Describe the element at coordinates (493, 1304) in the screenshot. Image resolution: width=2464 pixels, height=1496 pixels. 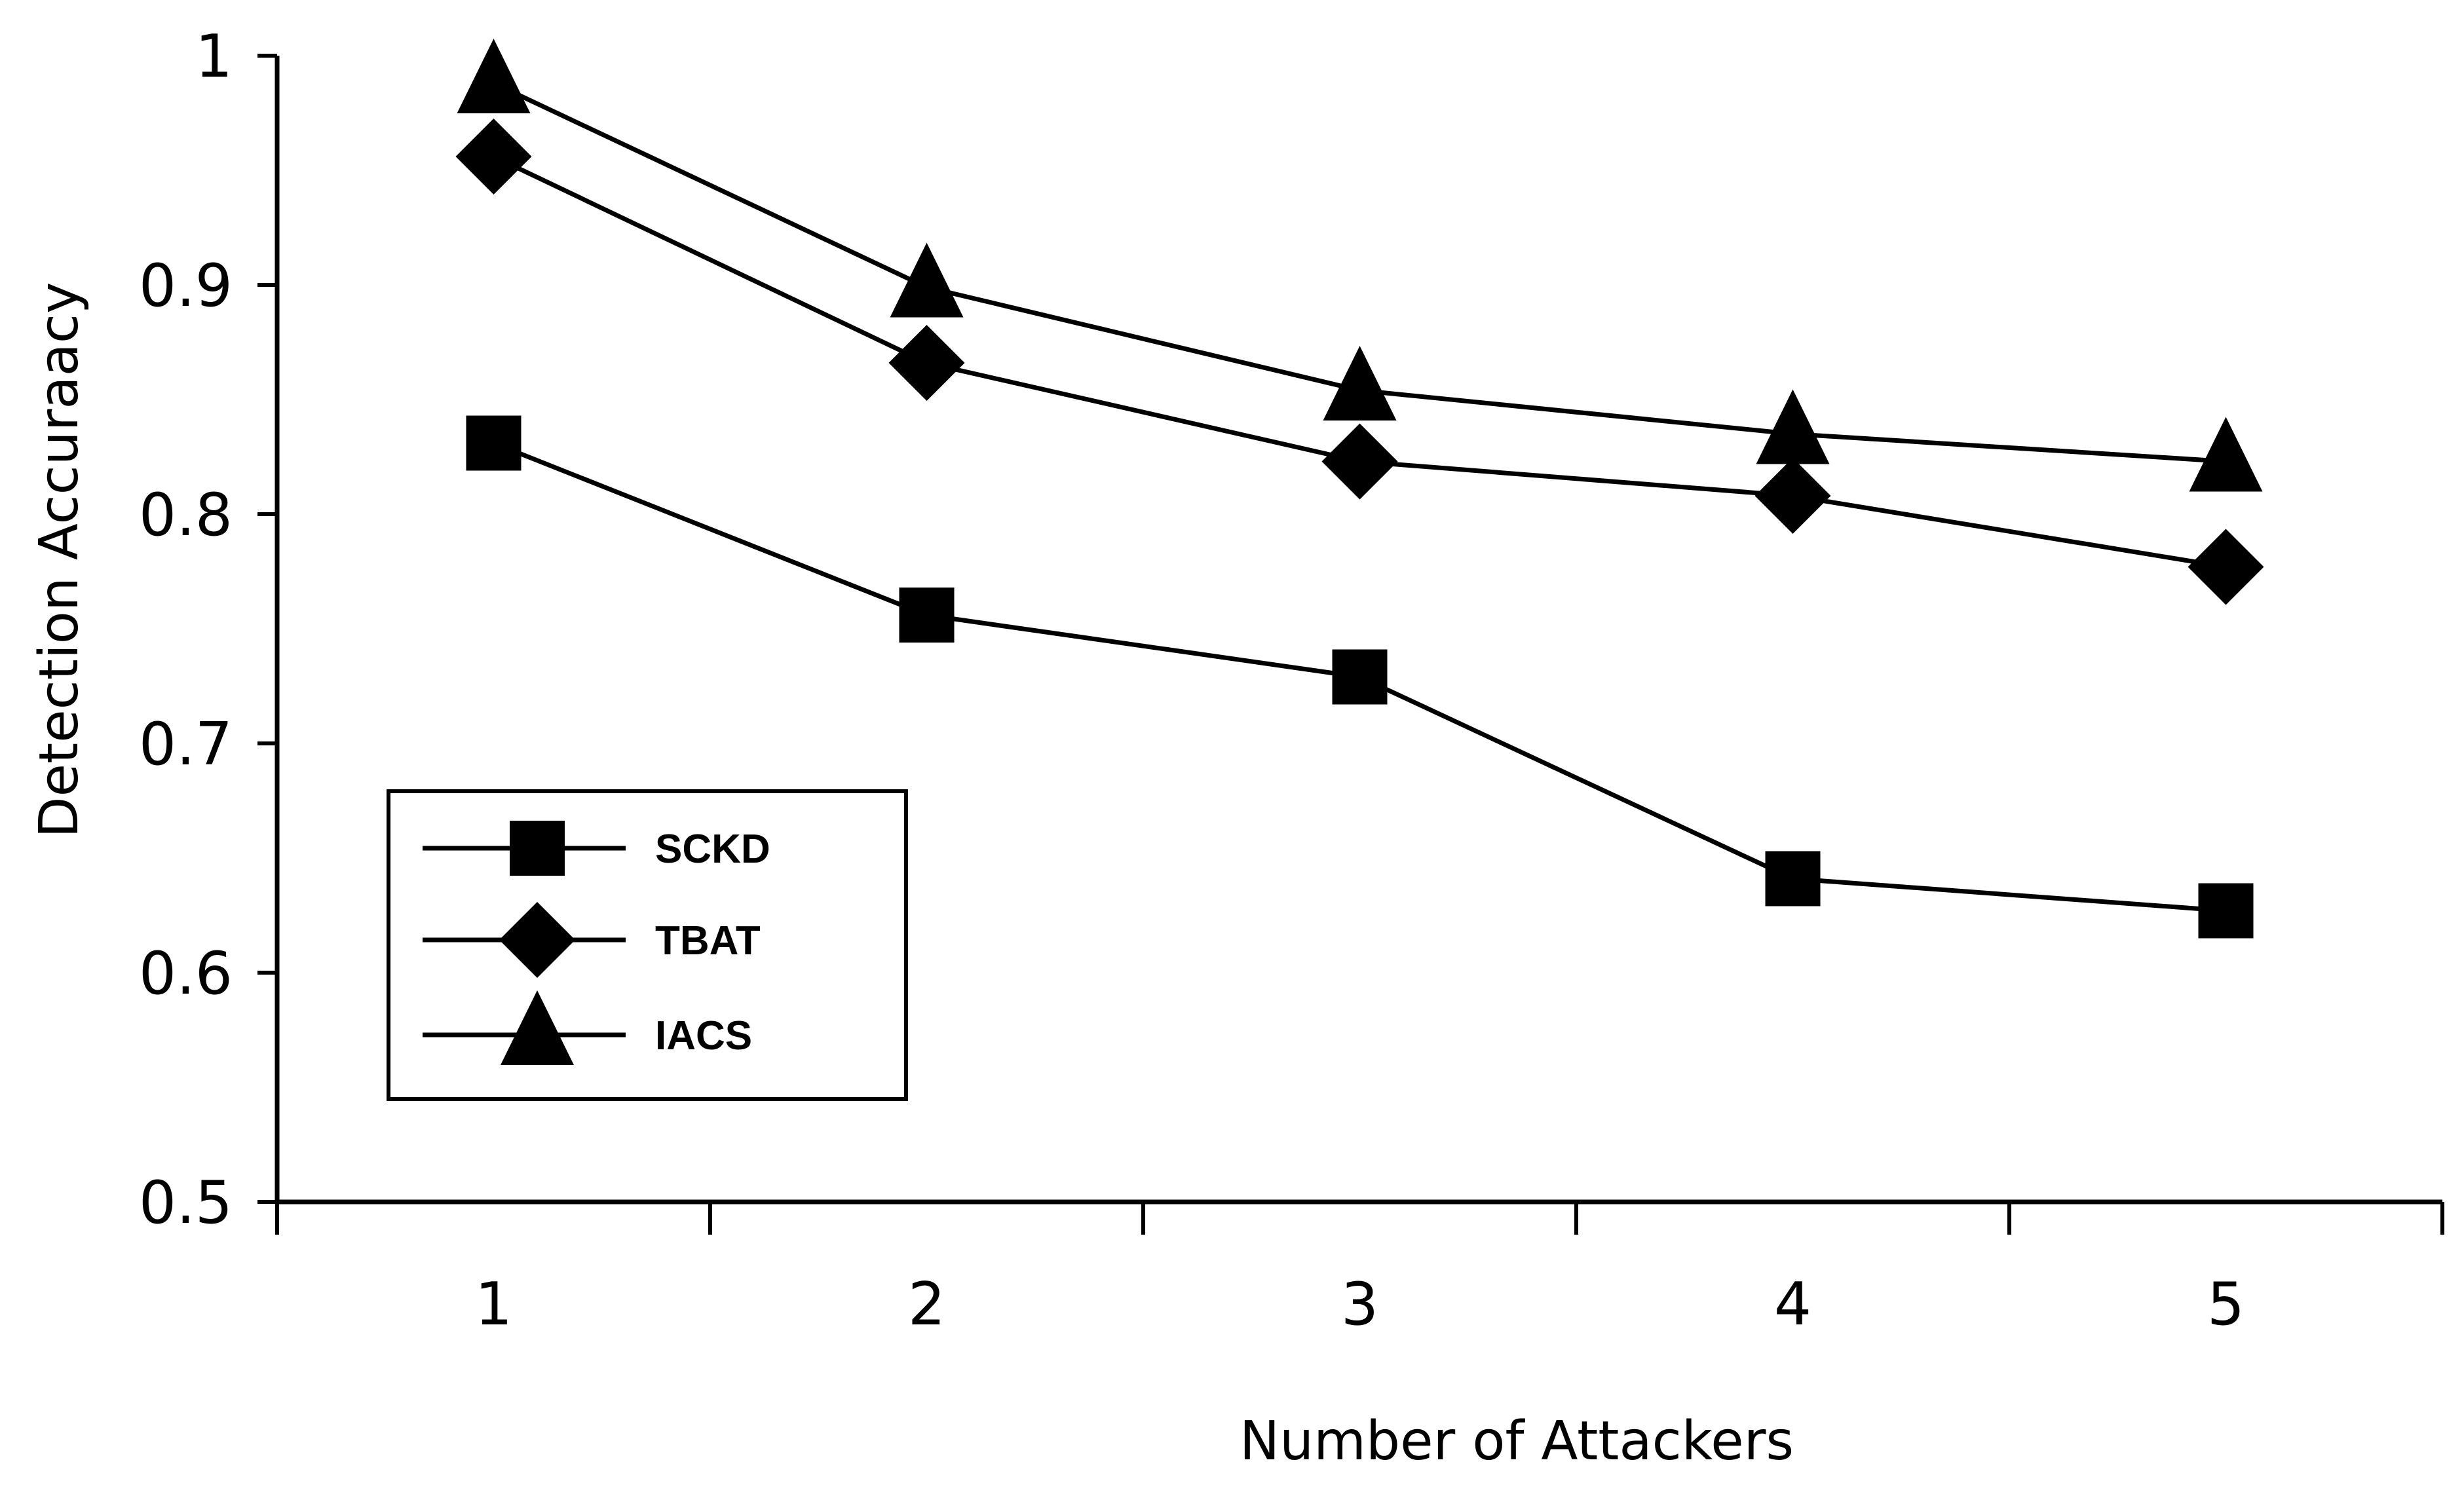
I see `x-tick-label: 1` at that location.